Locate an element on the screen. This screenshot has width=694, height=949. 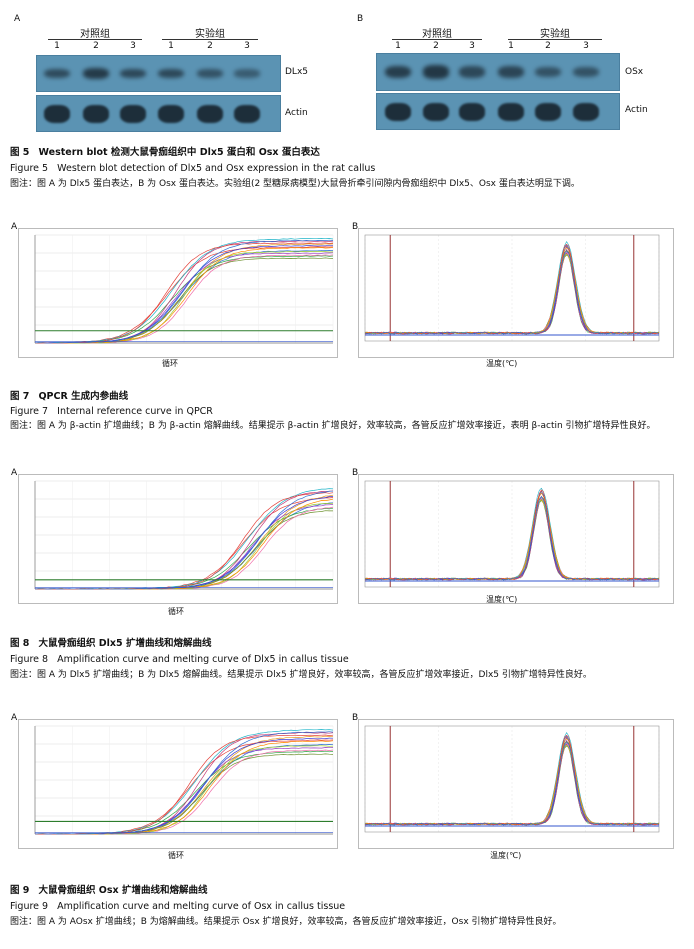
fig7b-melting-chart is located at coordinates (516, 293).